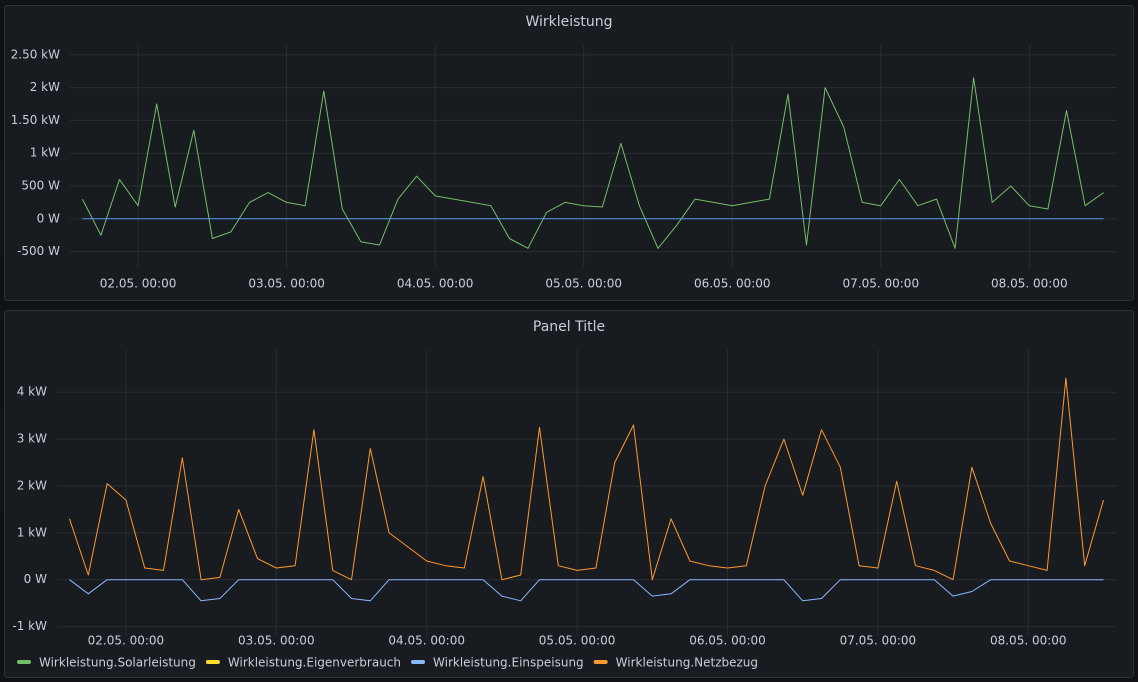  Describe the element at coordinates (314, 663) in the screenshot. I see `legend-label: Wirkleistung.Eigenverbrauch` at that location.